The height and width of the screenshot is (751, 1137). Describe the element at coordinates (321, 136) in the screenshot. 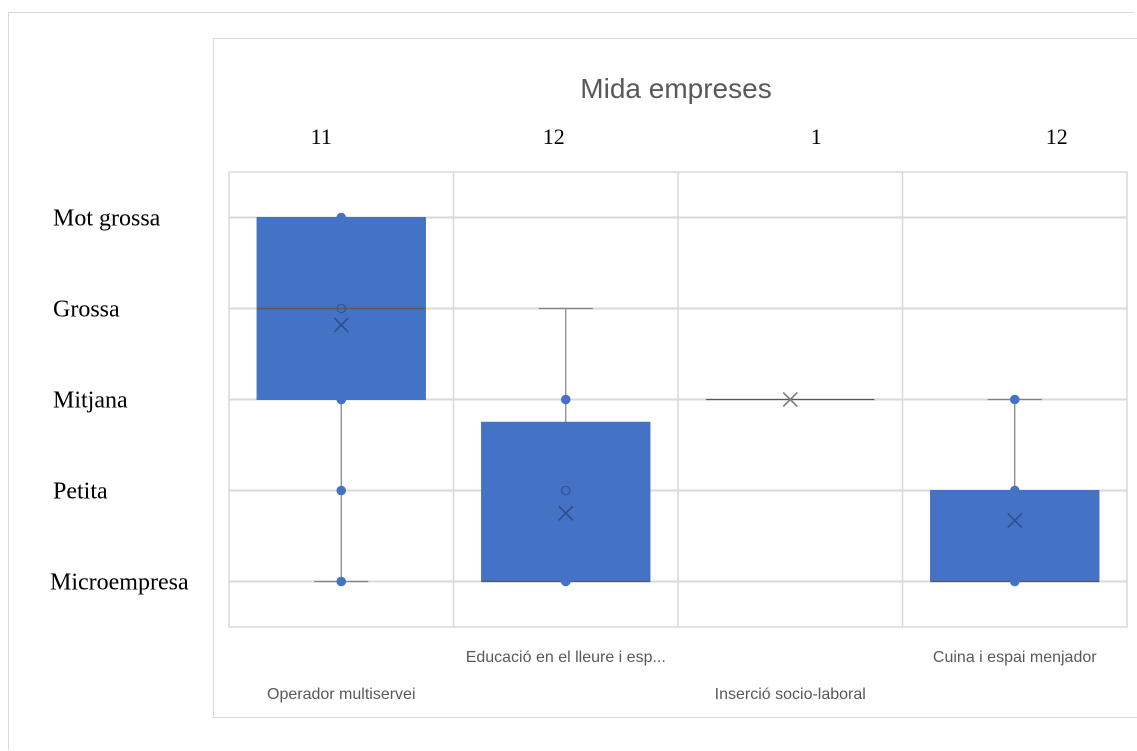

I see `count-label: 11` at that location.